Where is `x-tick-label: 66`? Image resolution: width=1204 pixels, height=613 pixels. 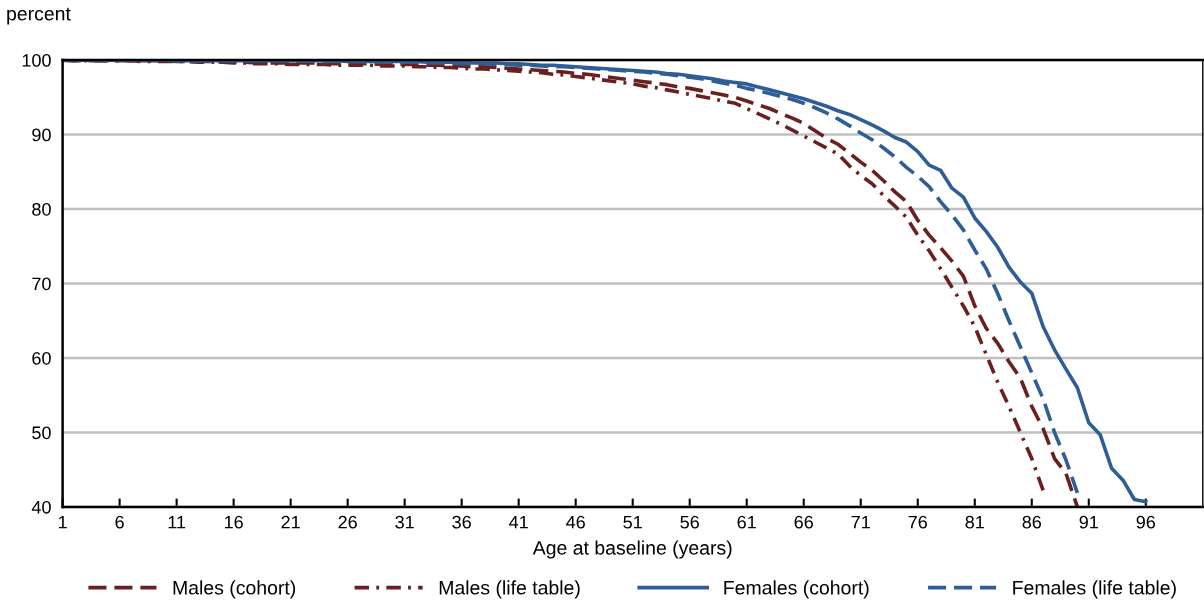 x-tick-label: 66 is located at coordinates (803, 522).